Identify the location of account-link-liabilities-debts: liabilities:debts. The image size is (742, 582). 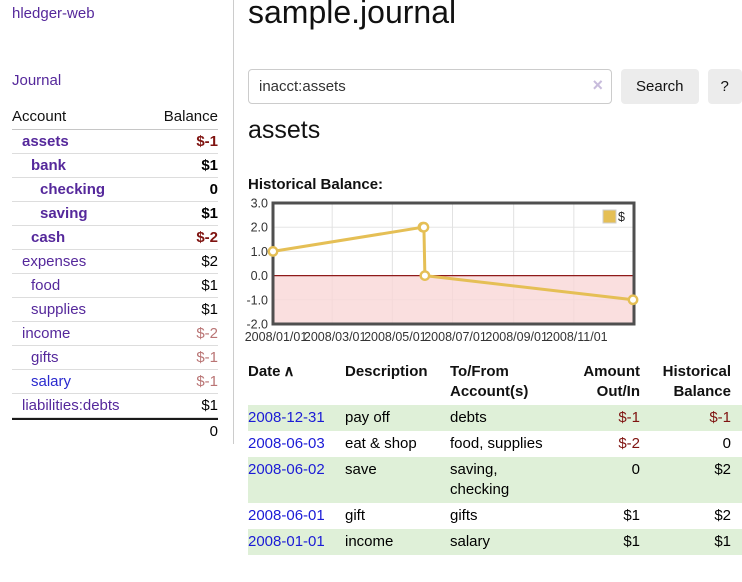
(71, 405).